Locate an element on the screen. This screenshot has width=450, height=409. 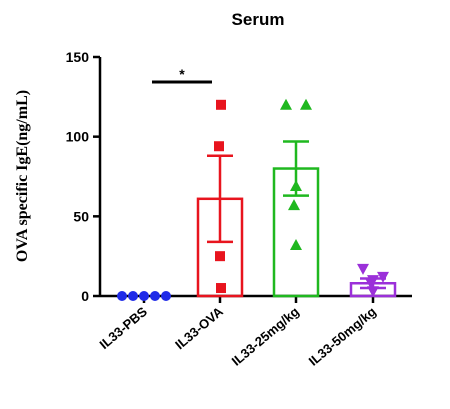
x-tick-label: IL33-50mg/kg is located at coordinates (342, 336).